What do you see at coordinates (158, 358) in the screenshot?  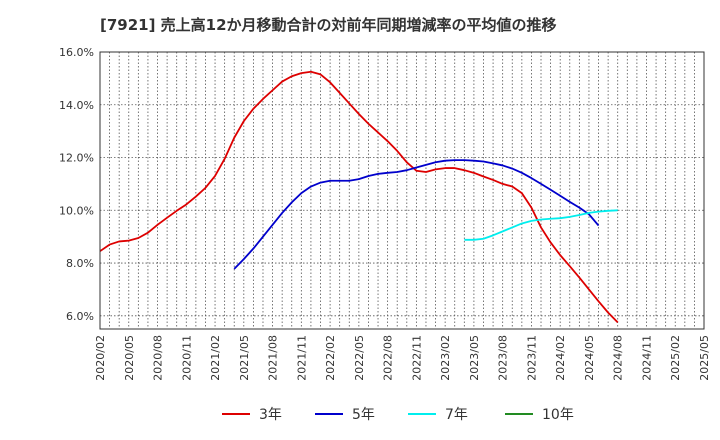 I see `x-tick-label: 2020/08` at bounding box center [158, 358].